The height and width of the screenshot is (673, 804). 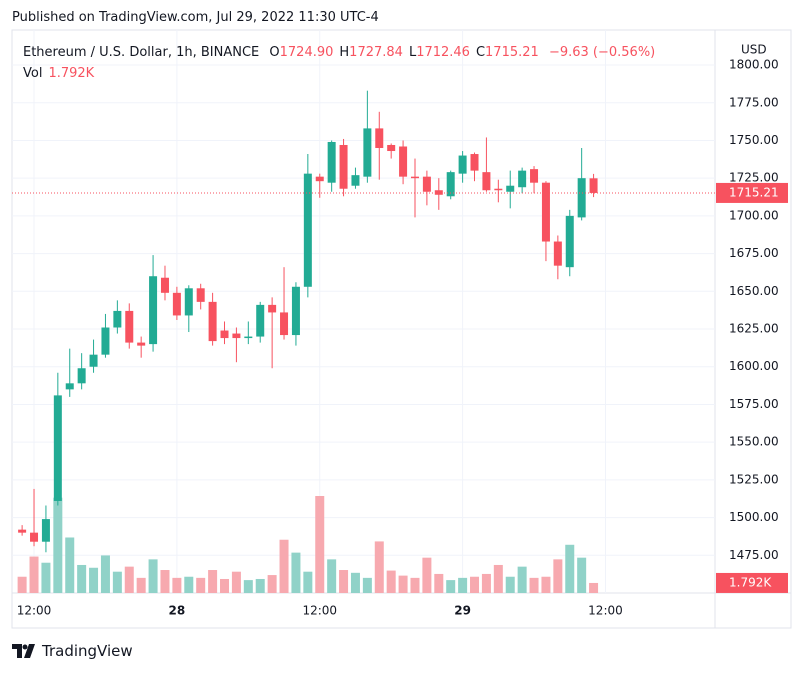 What do you see at coordinates (412, 52) in the screenshot?
I see `ohlc-key: L` at bounding box center [412, 52].